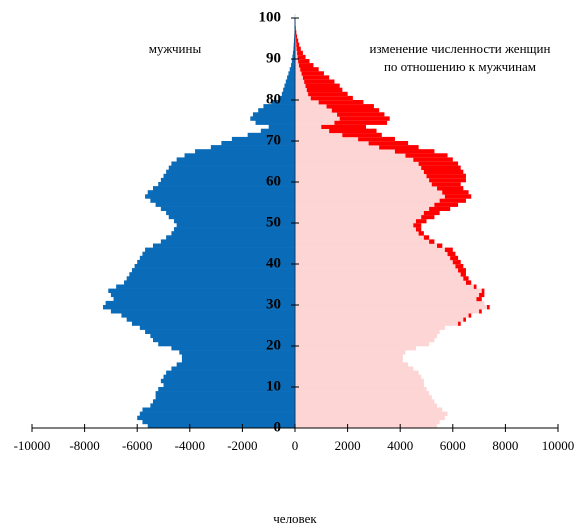 The image size is (582, 532). I want to click on y-tick-label: 40, so click(273, 263).